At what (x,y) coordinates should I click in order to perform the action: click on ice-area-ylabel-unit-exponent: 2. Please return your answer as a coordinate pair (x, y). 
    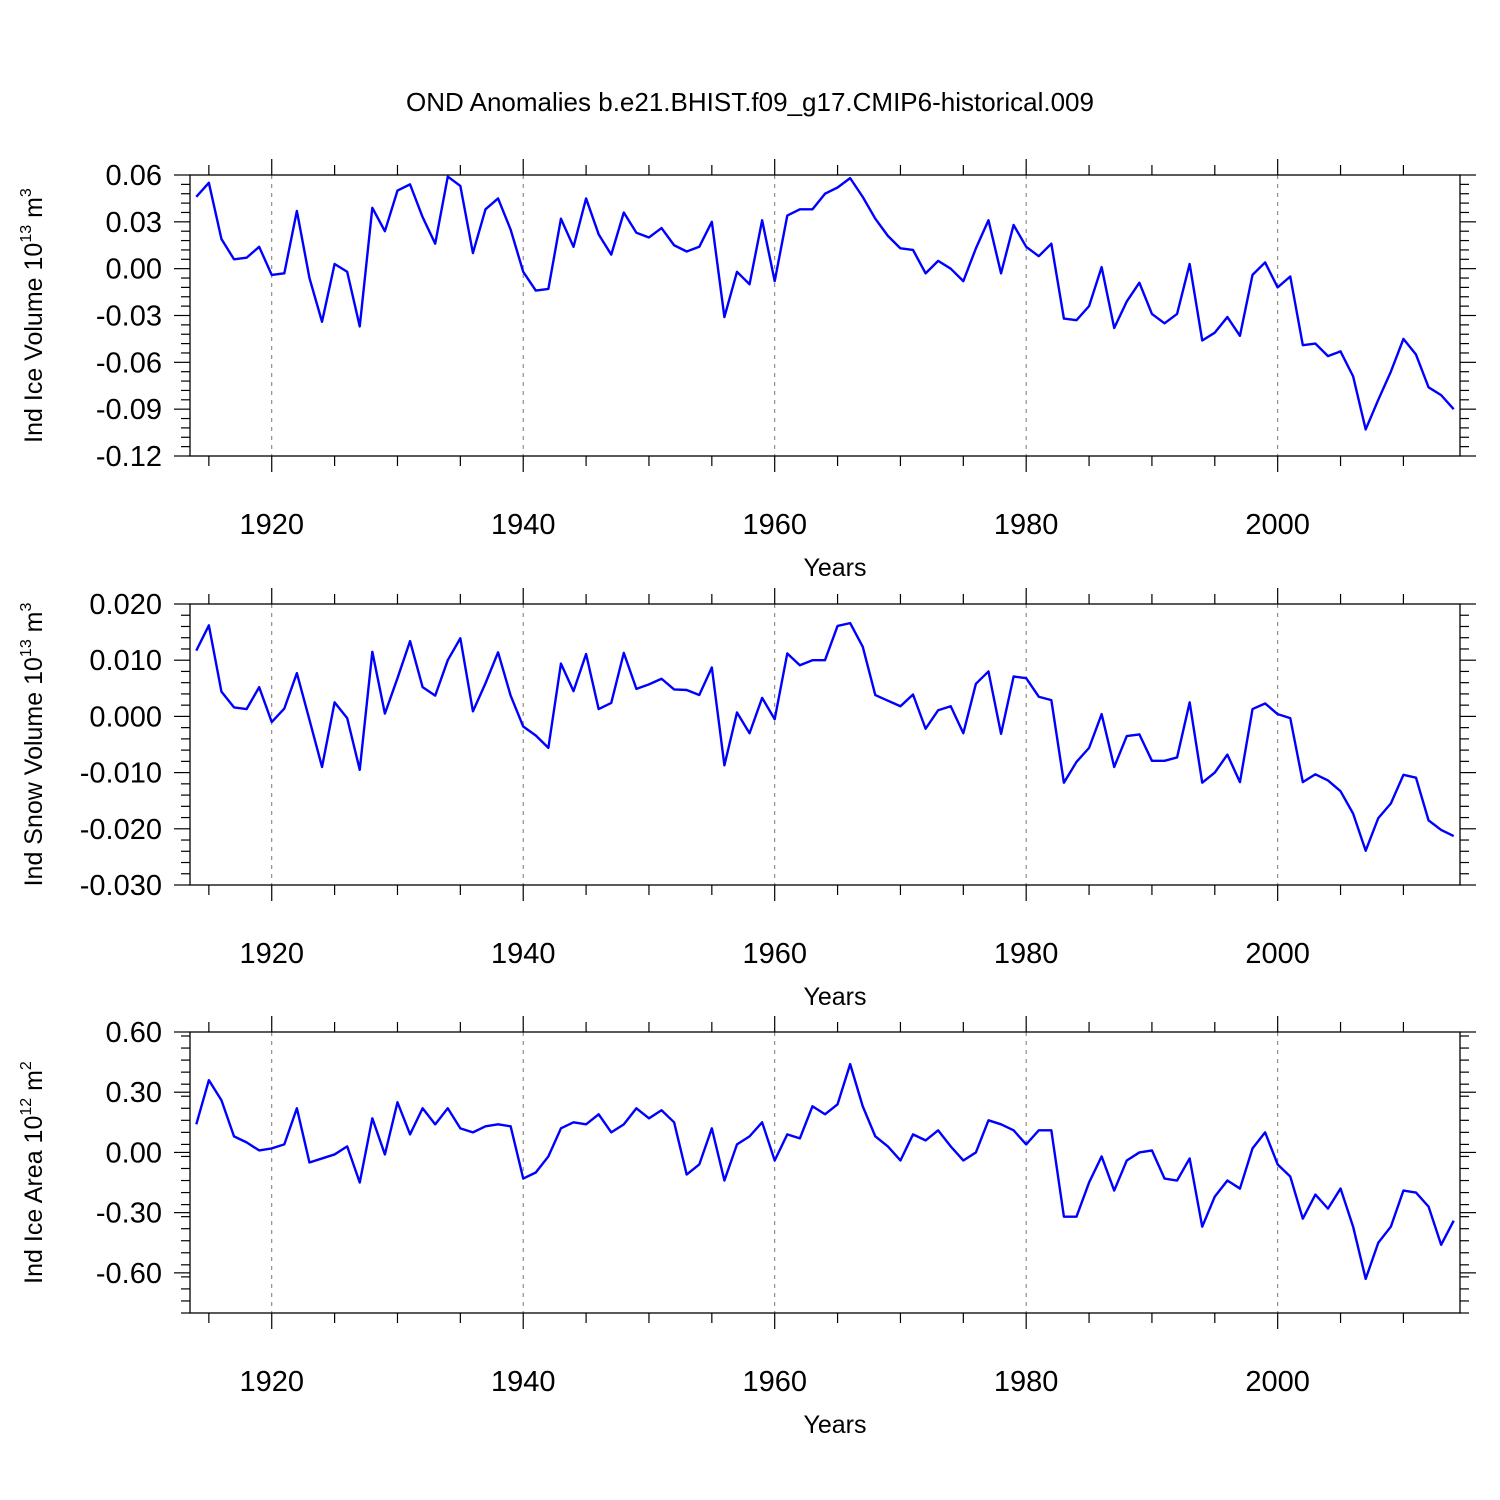
    Looking at the image, I should click on (26, 1065).